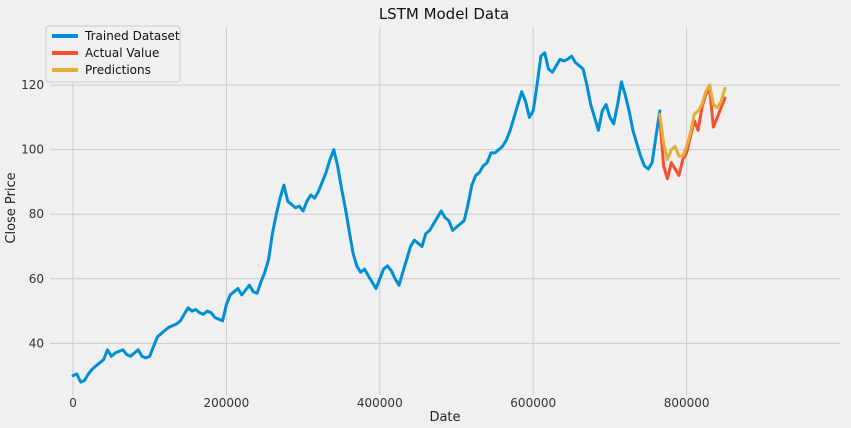 The image size is (851, 428). I want to click on x-tick-label: 200000, so click(227, 403).